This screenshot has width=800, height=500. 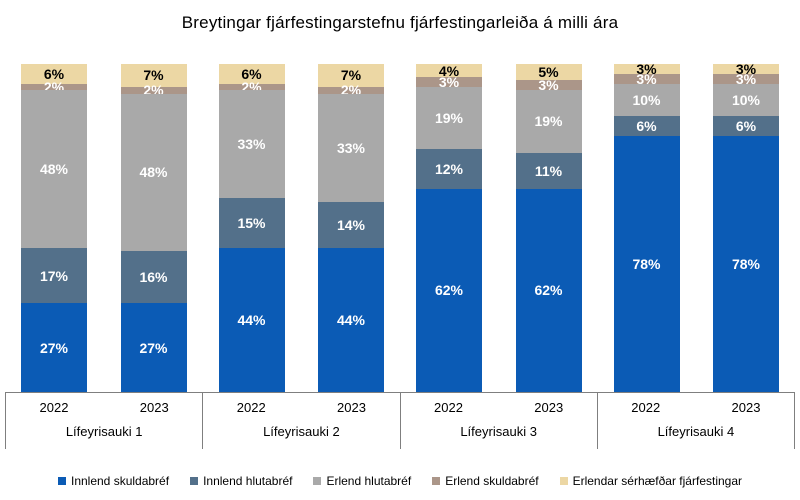 What do you see at coordinates (301, 431) in the screenshot?
I see `group-label: Lífeyrisauki 2` at bounding box center [301, 431].